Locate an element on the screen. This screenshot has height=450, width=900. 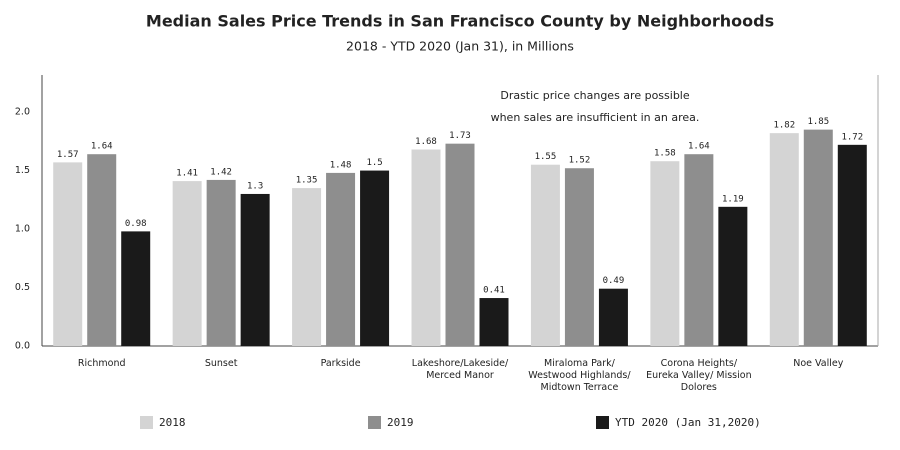
data-label: 1.82 is located at coordinates (784, 126).